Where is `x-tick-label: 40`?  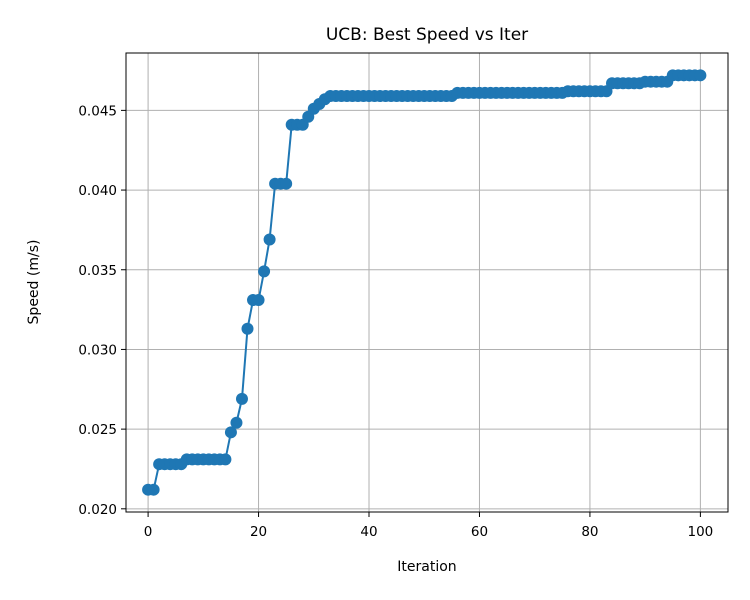
x-tick-label: 40 is located at coordinates (368, 532).